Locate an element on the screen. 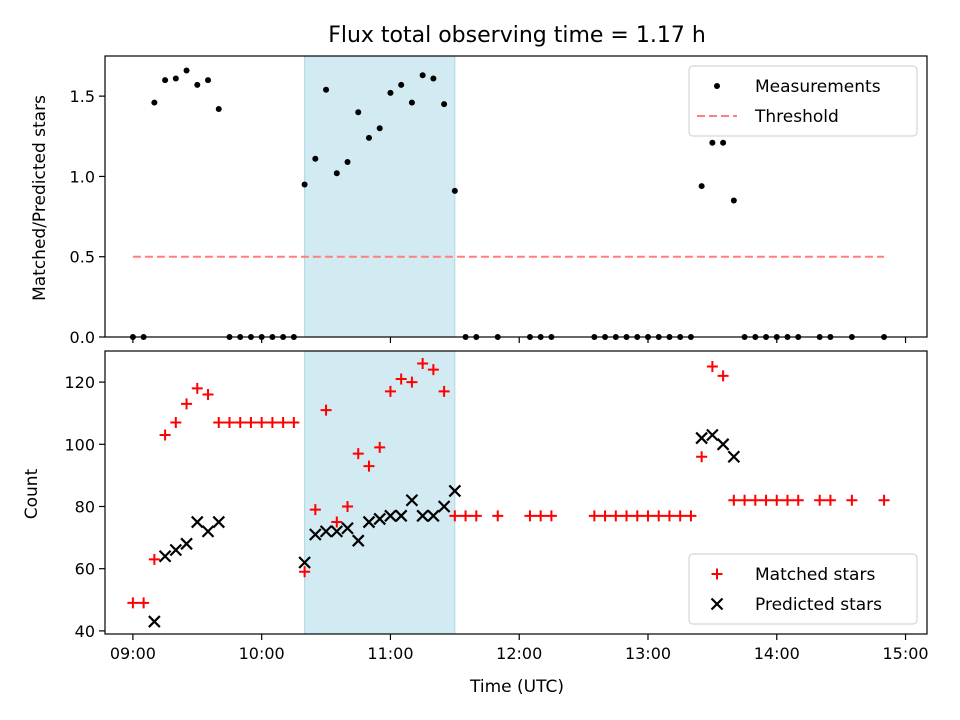 The height and width of the screenshot is (720, 960). bottom-highlight-span is located at coordinates (380, 492).